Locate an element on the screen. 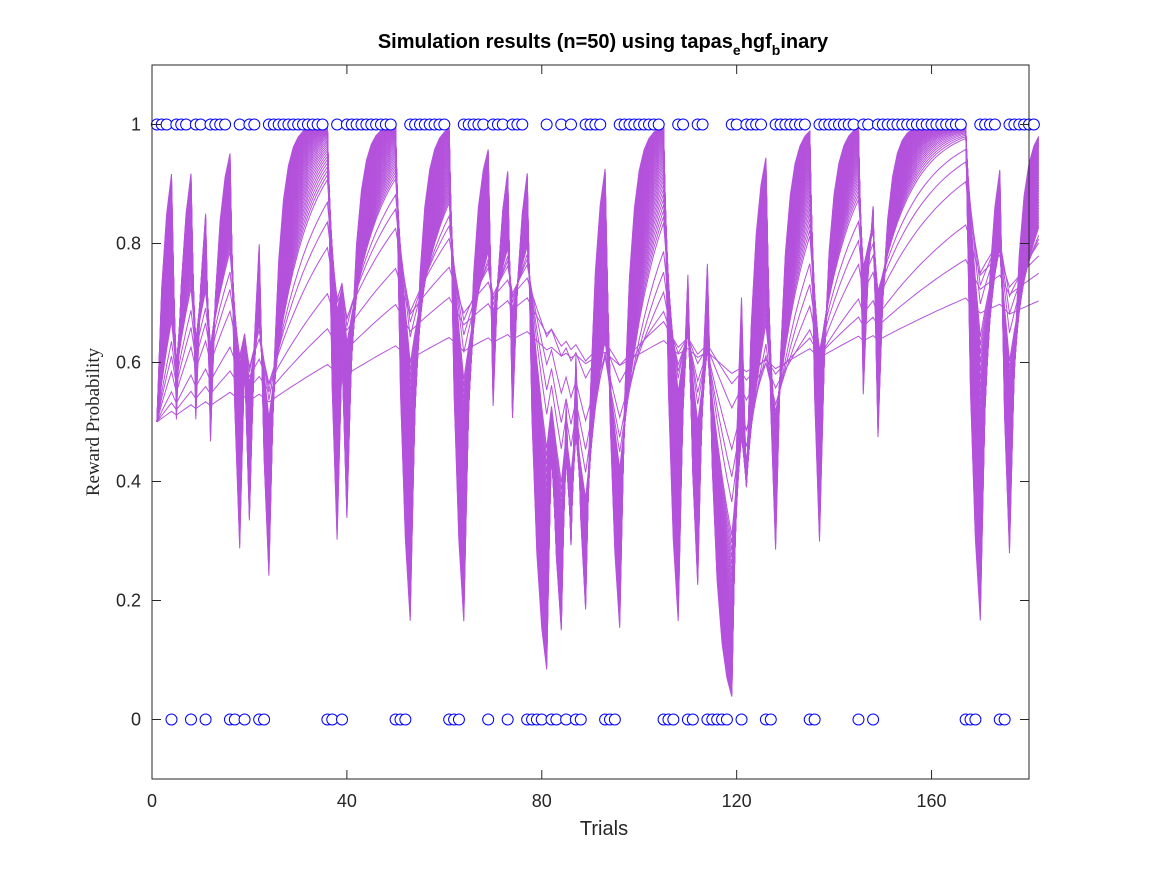 This screenshot has height=875, width=1167. x-tick-label: 0 is located at coordinates (152, 801).